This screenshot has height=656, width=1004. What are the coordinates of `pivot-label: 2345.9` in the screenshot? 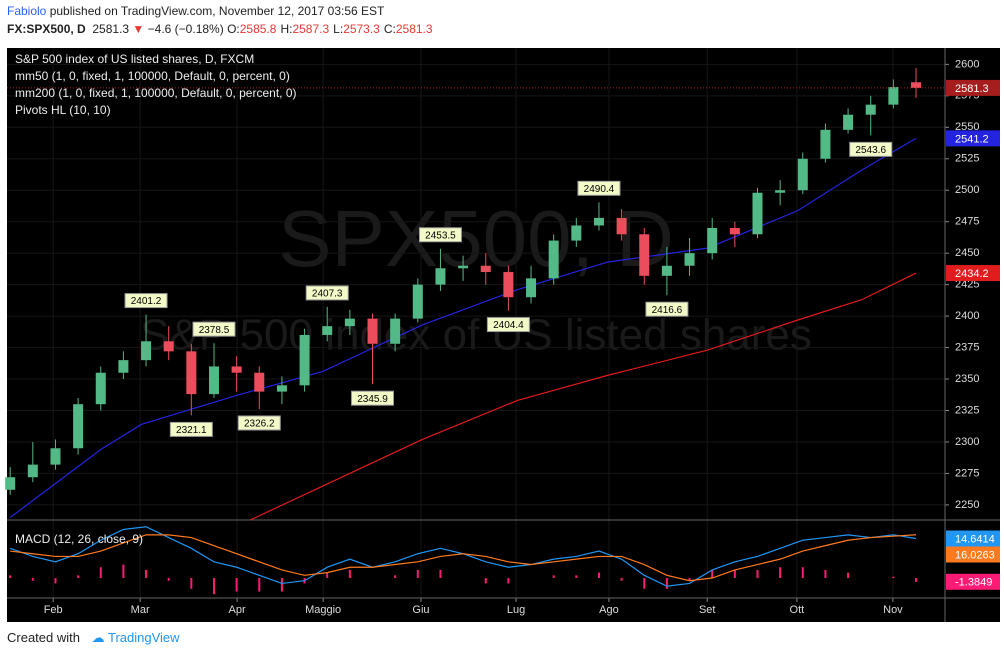 It's located at (372, 399).